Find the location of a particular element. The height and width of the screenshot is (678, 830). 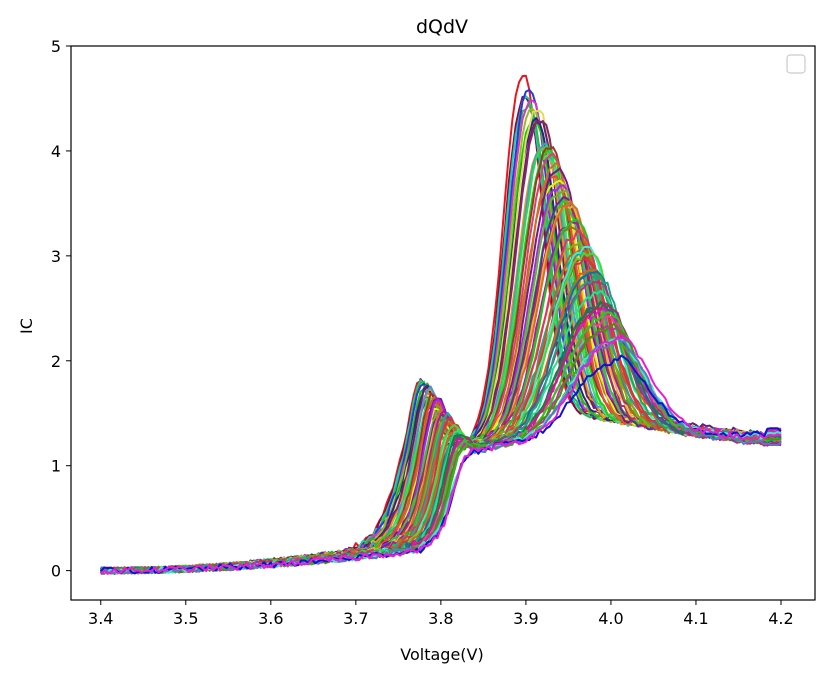

chart-title: dQdV is located at coordinates (442, 27).